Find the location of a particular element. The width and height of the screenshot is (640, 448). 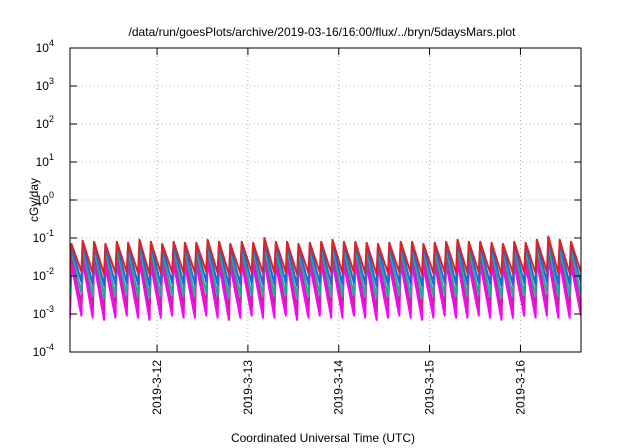

y-tick-exponent: 3 is located at coordinates (51, 81).